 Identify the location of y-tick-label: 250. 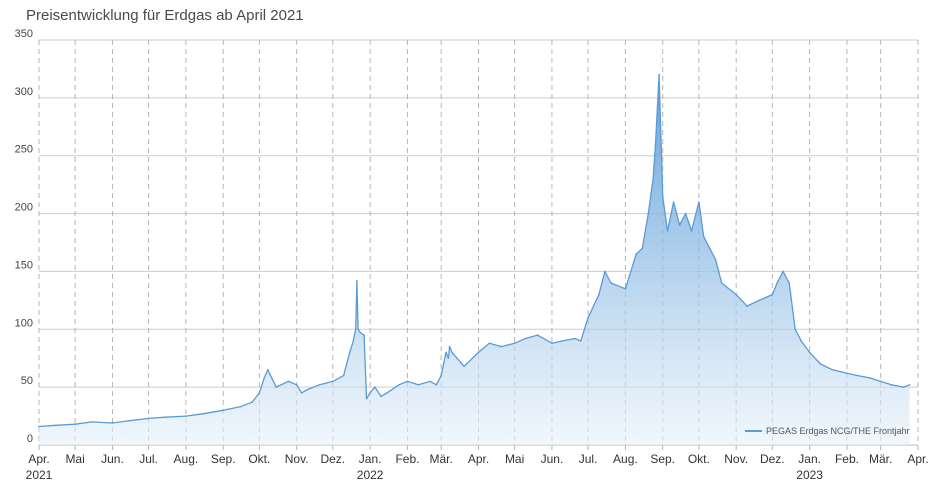
(24, 150).